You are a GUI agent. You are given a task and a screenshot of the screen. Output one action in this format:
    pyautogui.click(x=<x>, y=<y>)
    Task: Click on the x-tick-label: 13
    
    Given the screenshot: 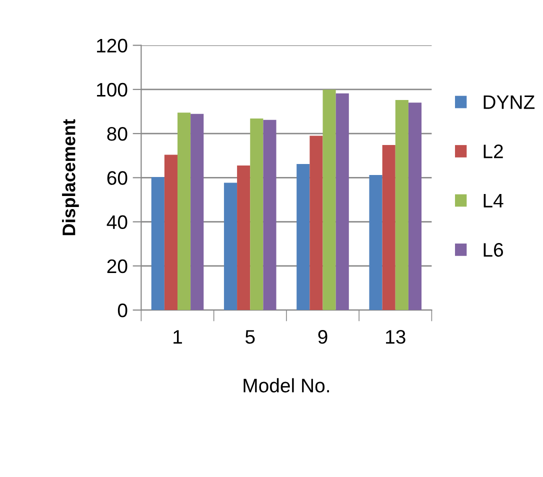 What is the action you would take?
    pyautogui.click(x=396, y=337)
    